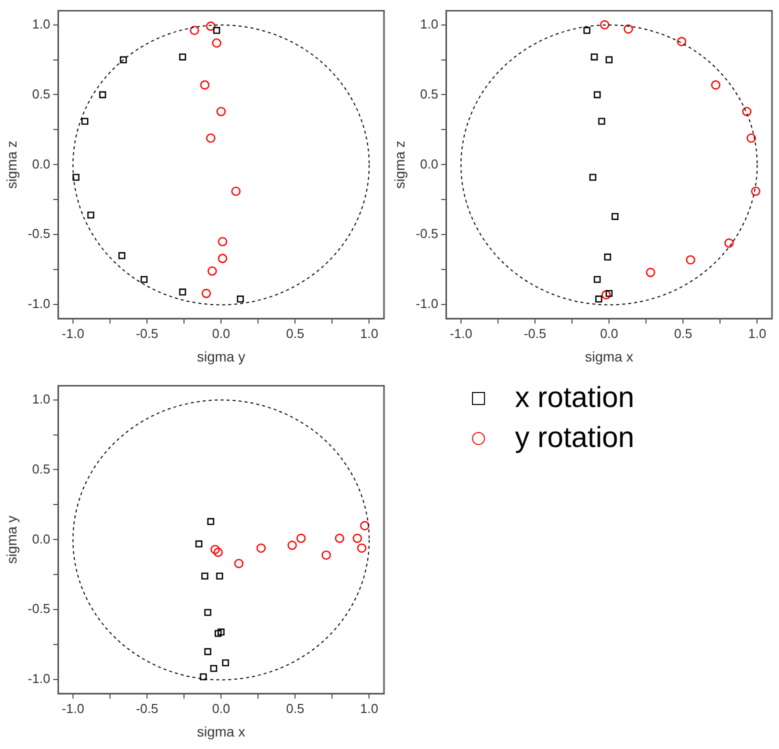 The width and height of the screenshot is (779, 749). Describe the element at coordinates (574, 398) in the screenshot. I see `legend-label: x rotation` at that location.